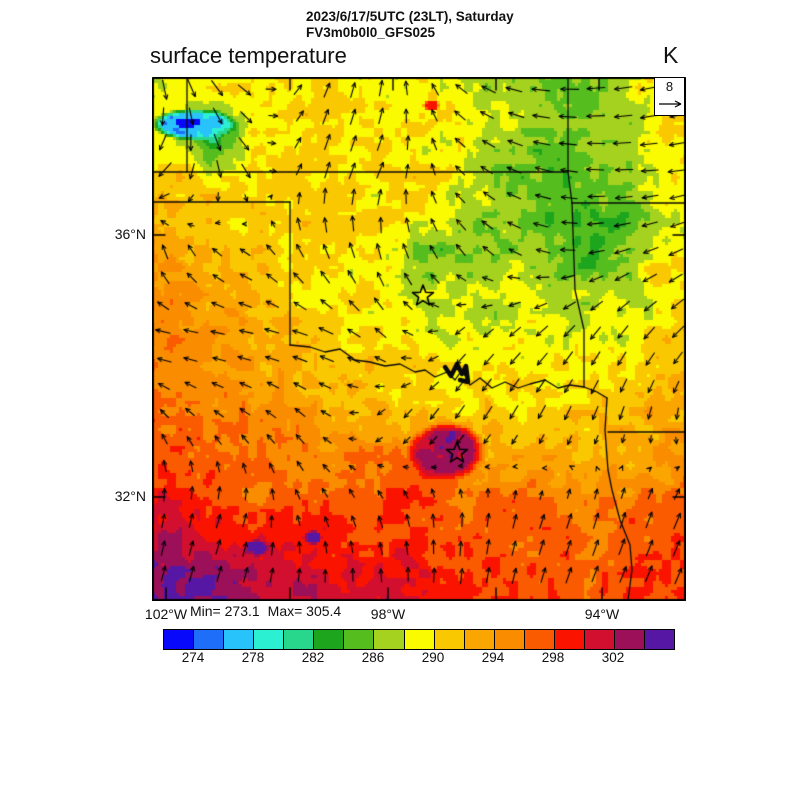  What do you see at coordinates (671, 55) in the screenshot?
I see `units-label: K` at bounding box center [671, 55].